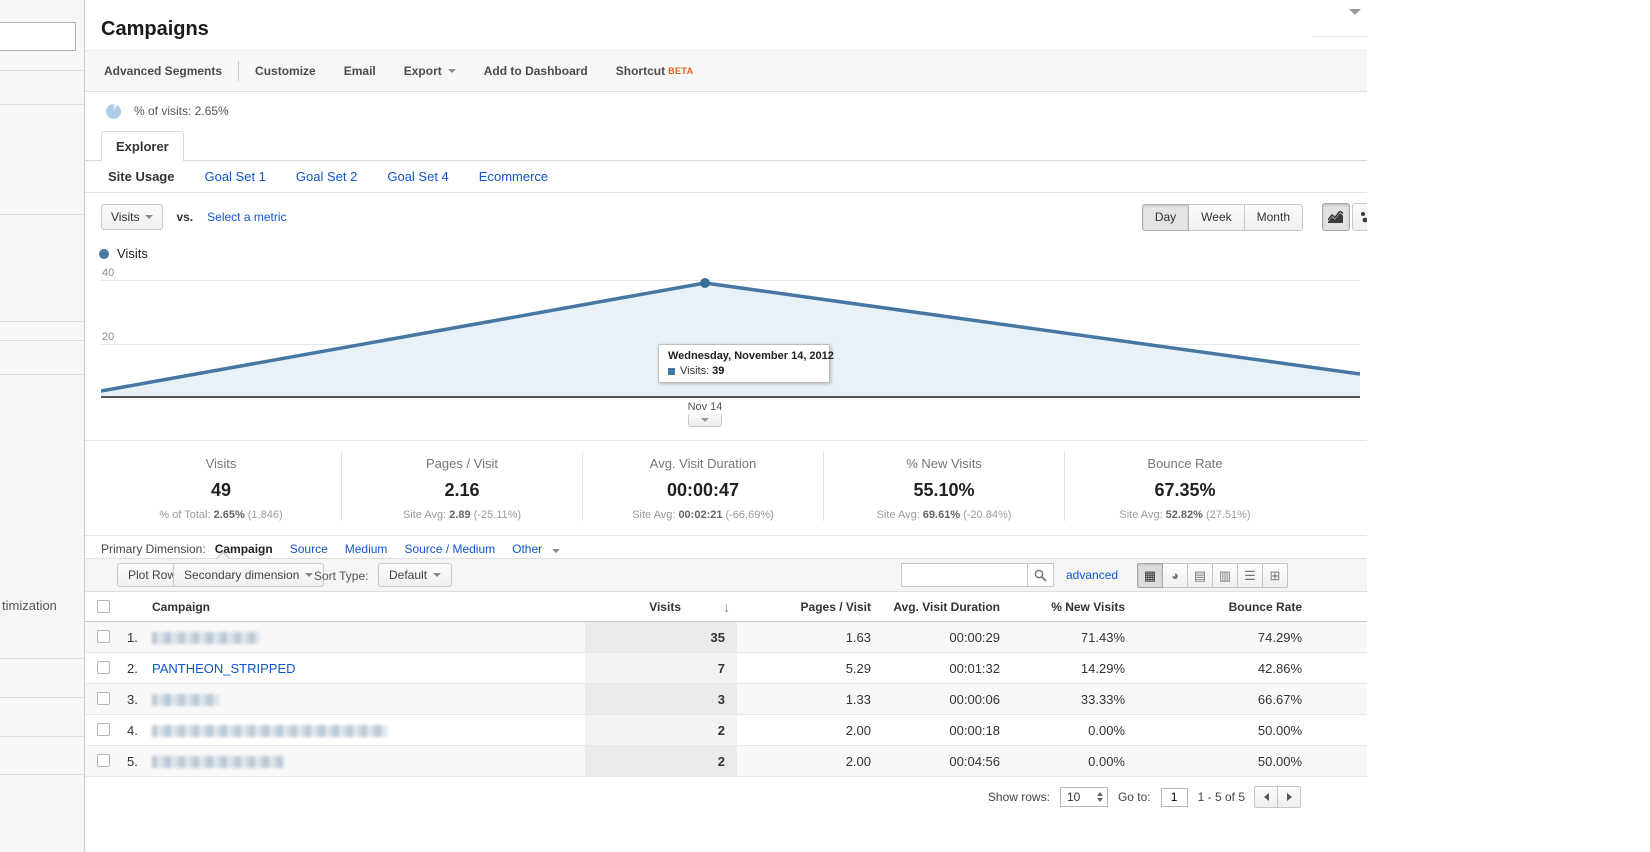 The image size is (1650, 852). What do you see at coordinates (224, 668) in the screenshot?
I see `campaign-link: PANTHEON_STRIPPED` at bounding box center [224, 668].